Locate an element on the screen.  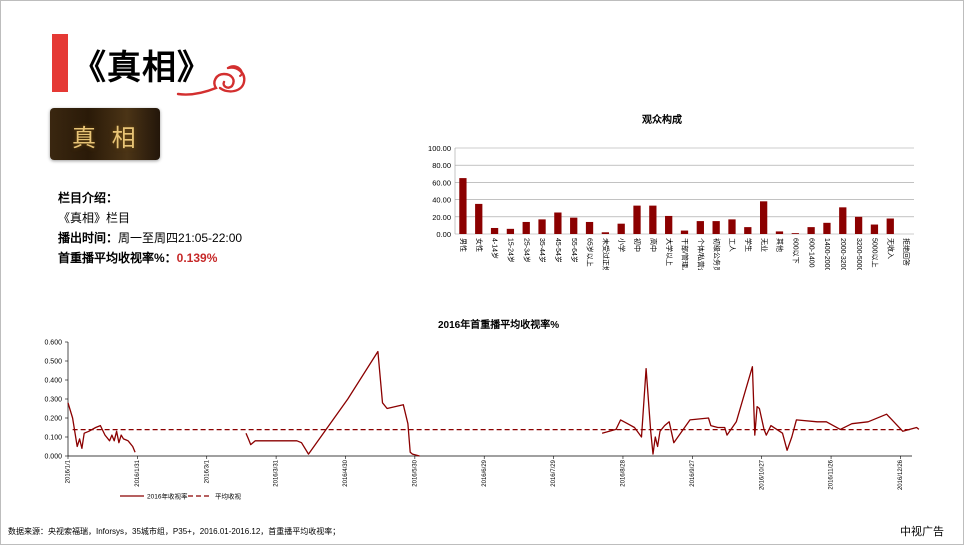
rating-chart-title: 2016年首重播平均收视率% is located at coordinates (499, 325).